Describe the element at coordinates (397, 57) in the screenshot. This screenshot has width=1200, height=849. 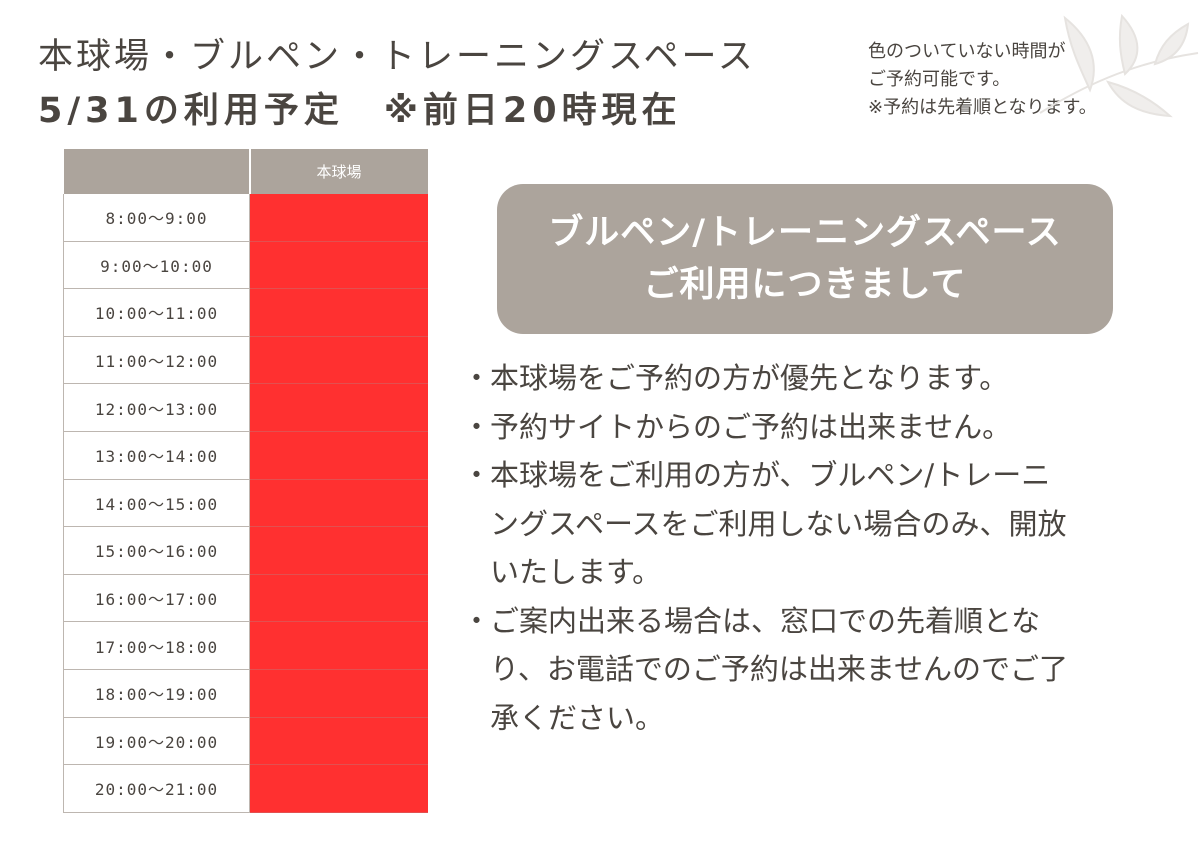
I see `page-title: 本球場・ブルペン・トレーニングスペース` at that location.